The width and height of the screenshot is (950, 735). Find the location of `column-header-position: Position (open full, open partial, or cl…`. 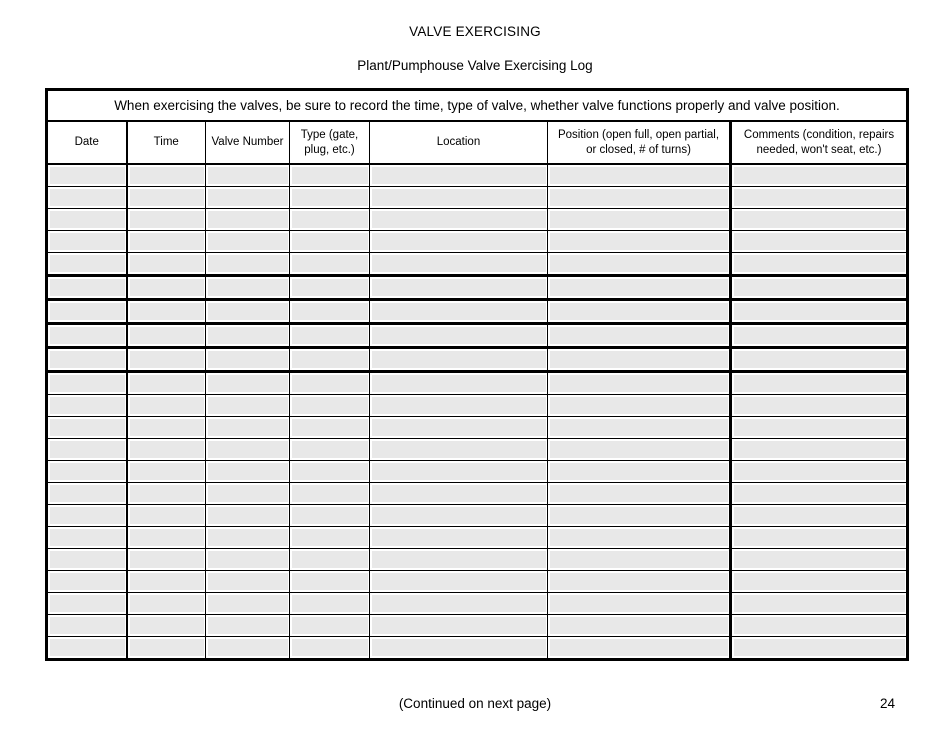

column-header-position: Position (open full, open partial, or cl… is located at coordinates (639, 142).